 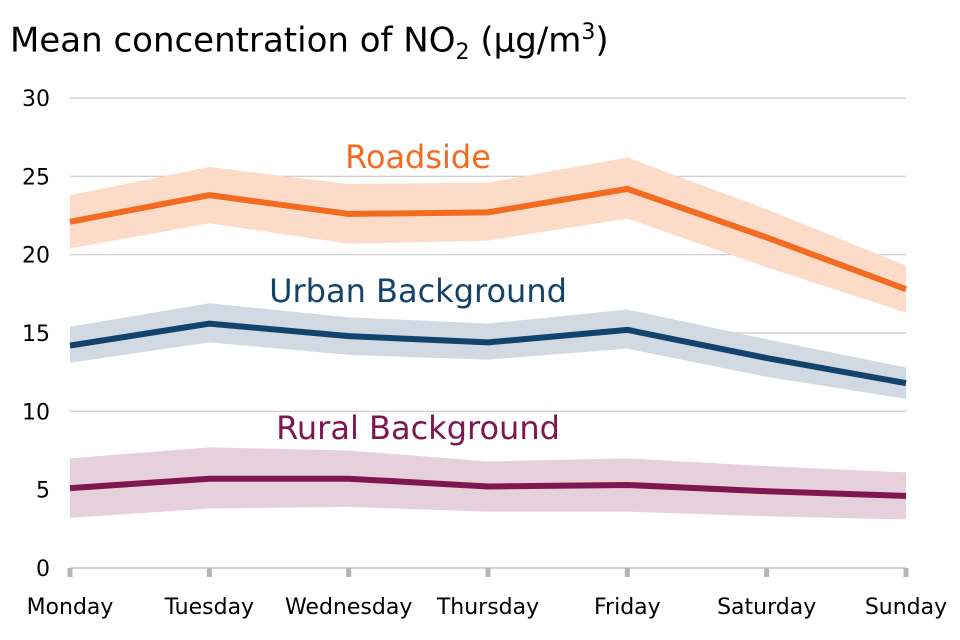 What do you see at coordinates (43, 491) in the screenshot?
I see `y-tick-label-5: 5` at bounding box center [43, 491].